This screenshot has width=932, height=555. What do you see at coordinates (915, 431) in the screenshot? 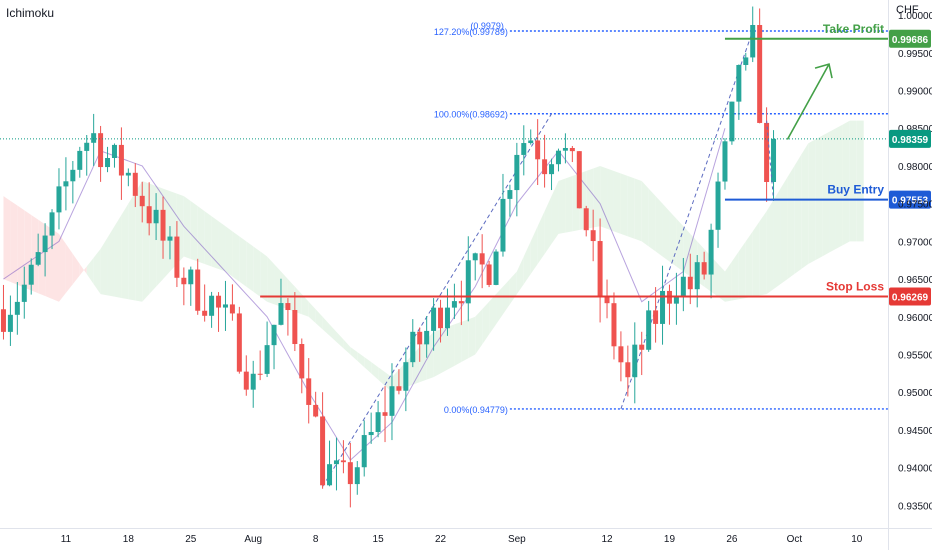
I see `price-tick-label: 0.94500` at bounding box center [915, 431].